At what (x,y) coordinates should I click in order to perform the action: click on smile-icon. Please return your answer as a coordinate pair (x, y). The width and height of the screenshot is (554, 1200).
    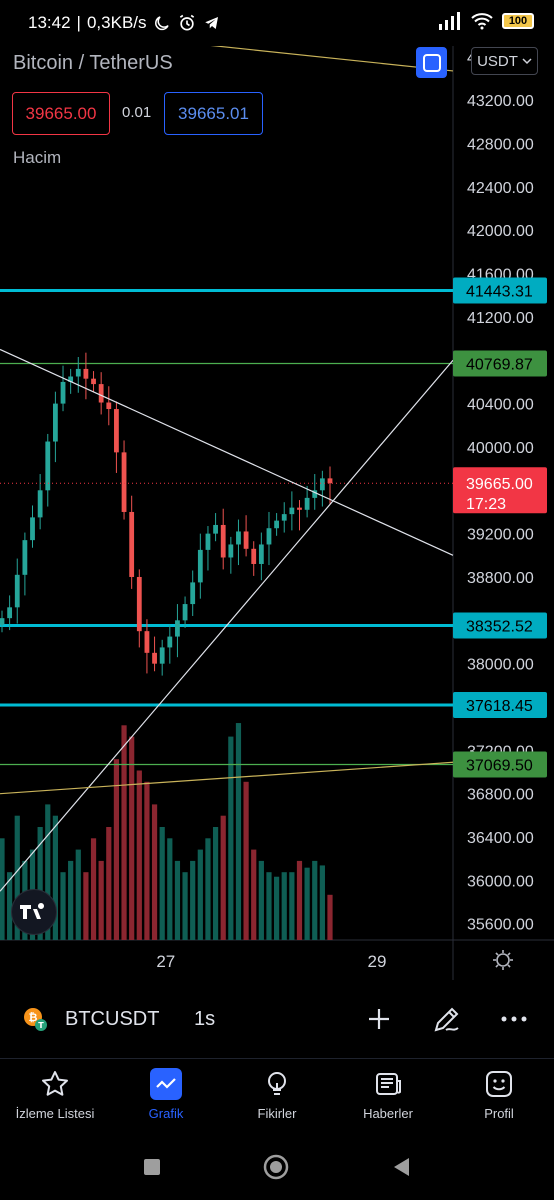
    Looking at the image, I should click on (499, 1084).